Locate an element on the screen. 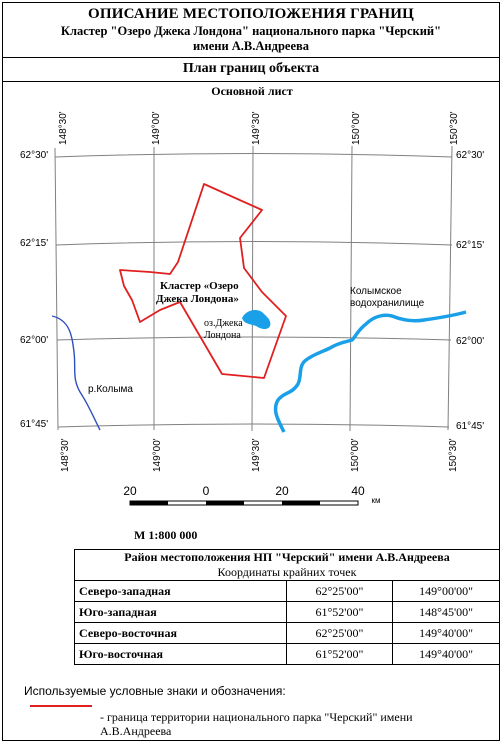 The height and width of the screenshot is (745, 504). coordinates-table-subtitle: Координаты крайних точек is located at coordinates (287, 573).